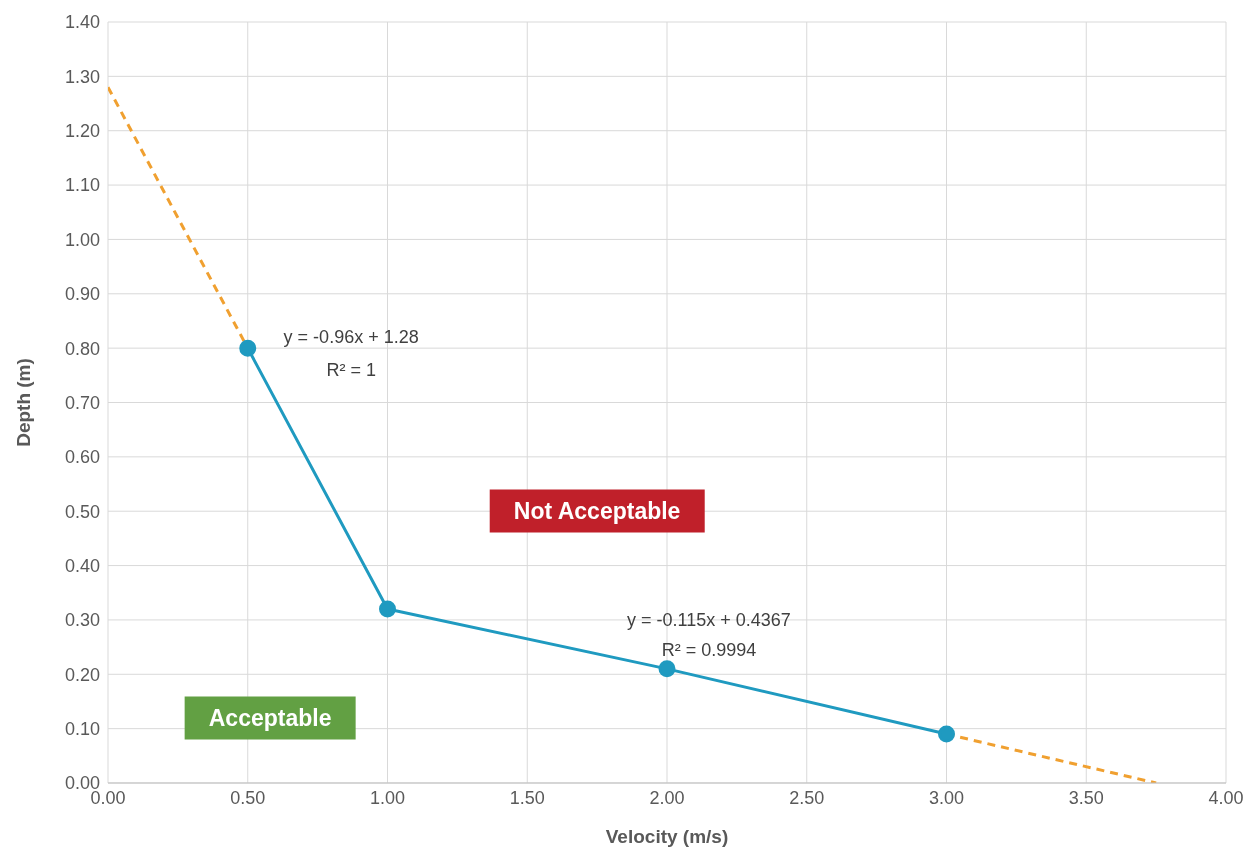 The image size is (1259, 857). What do you see at coordinates (248, 797) in the screenshot?
I see `x-tick-label: 0.50` at bounding box center [248, 797].